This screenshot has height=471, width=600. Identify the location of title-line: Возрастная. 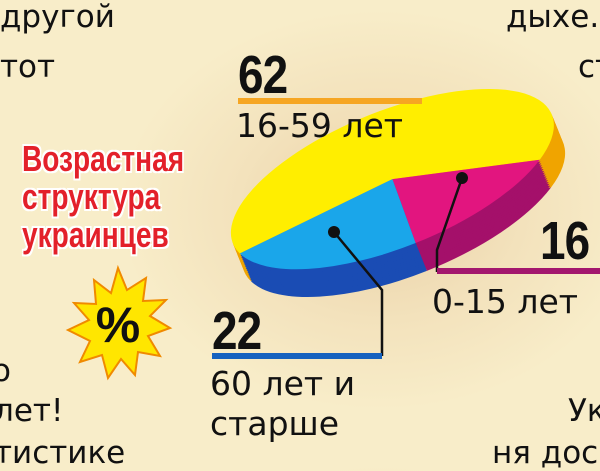
(103, 158).